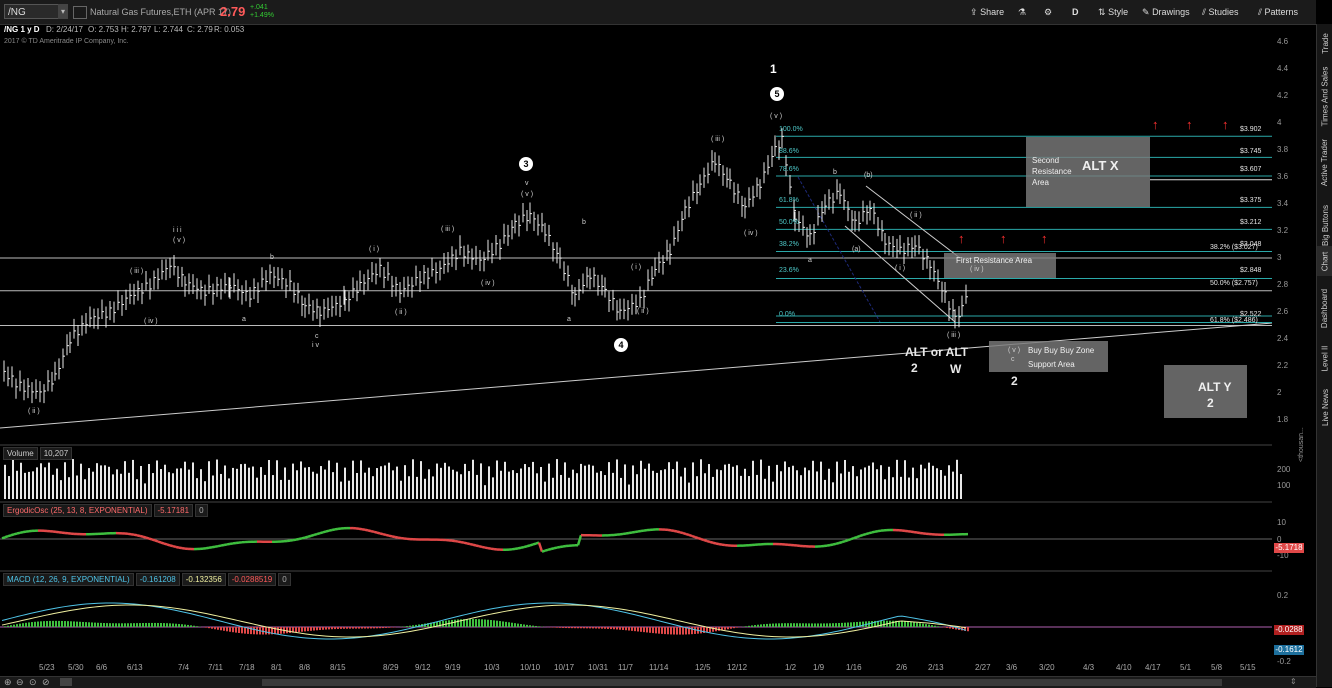 The width and height of the screenshot is (1332, 688). I want to click on fib-value: $2.848, so click(1250, 270).